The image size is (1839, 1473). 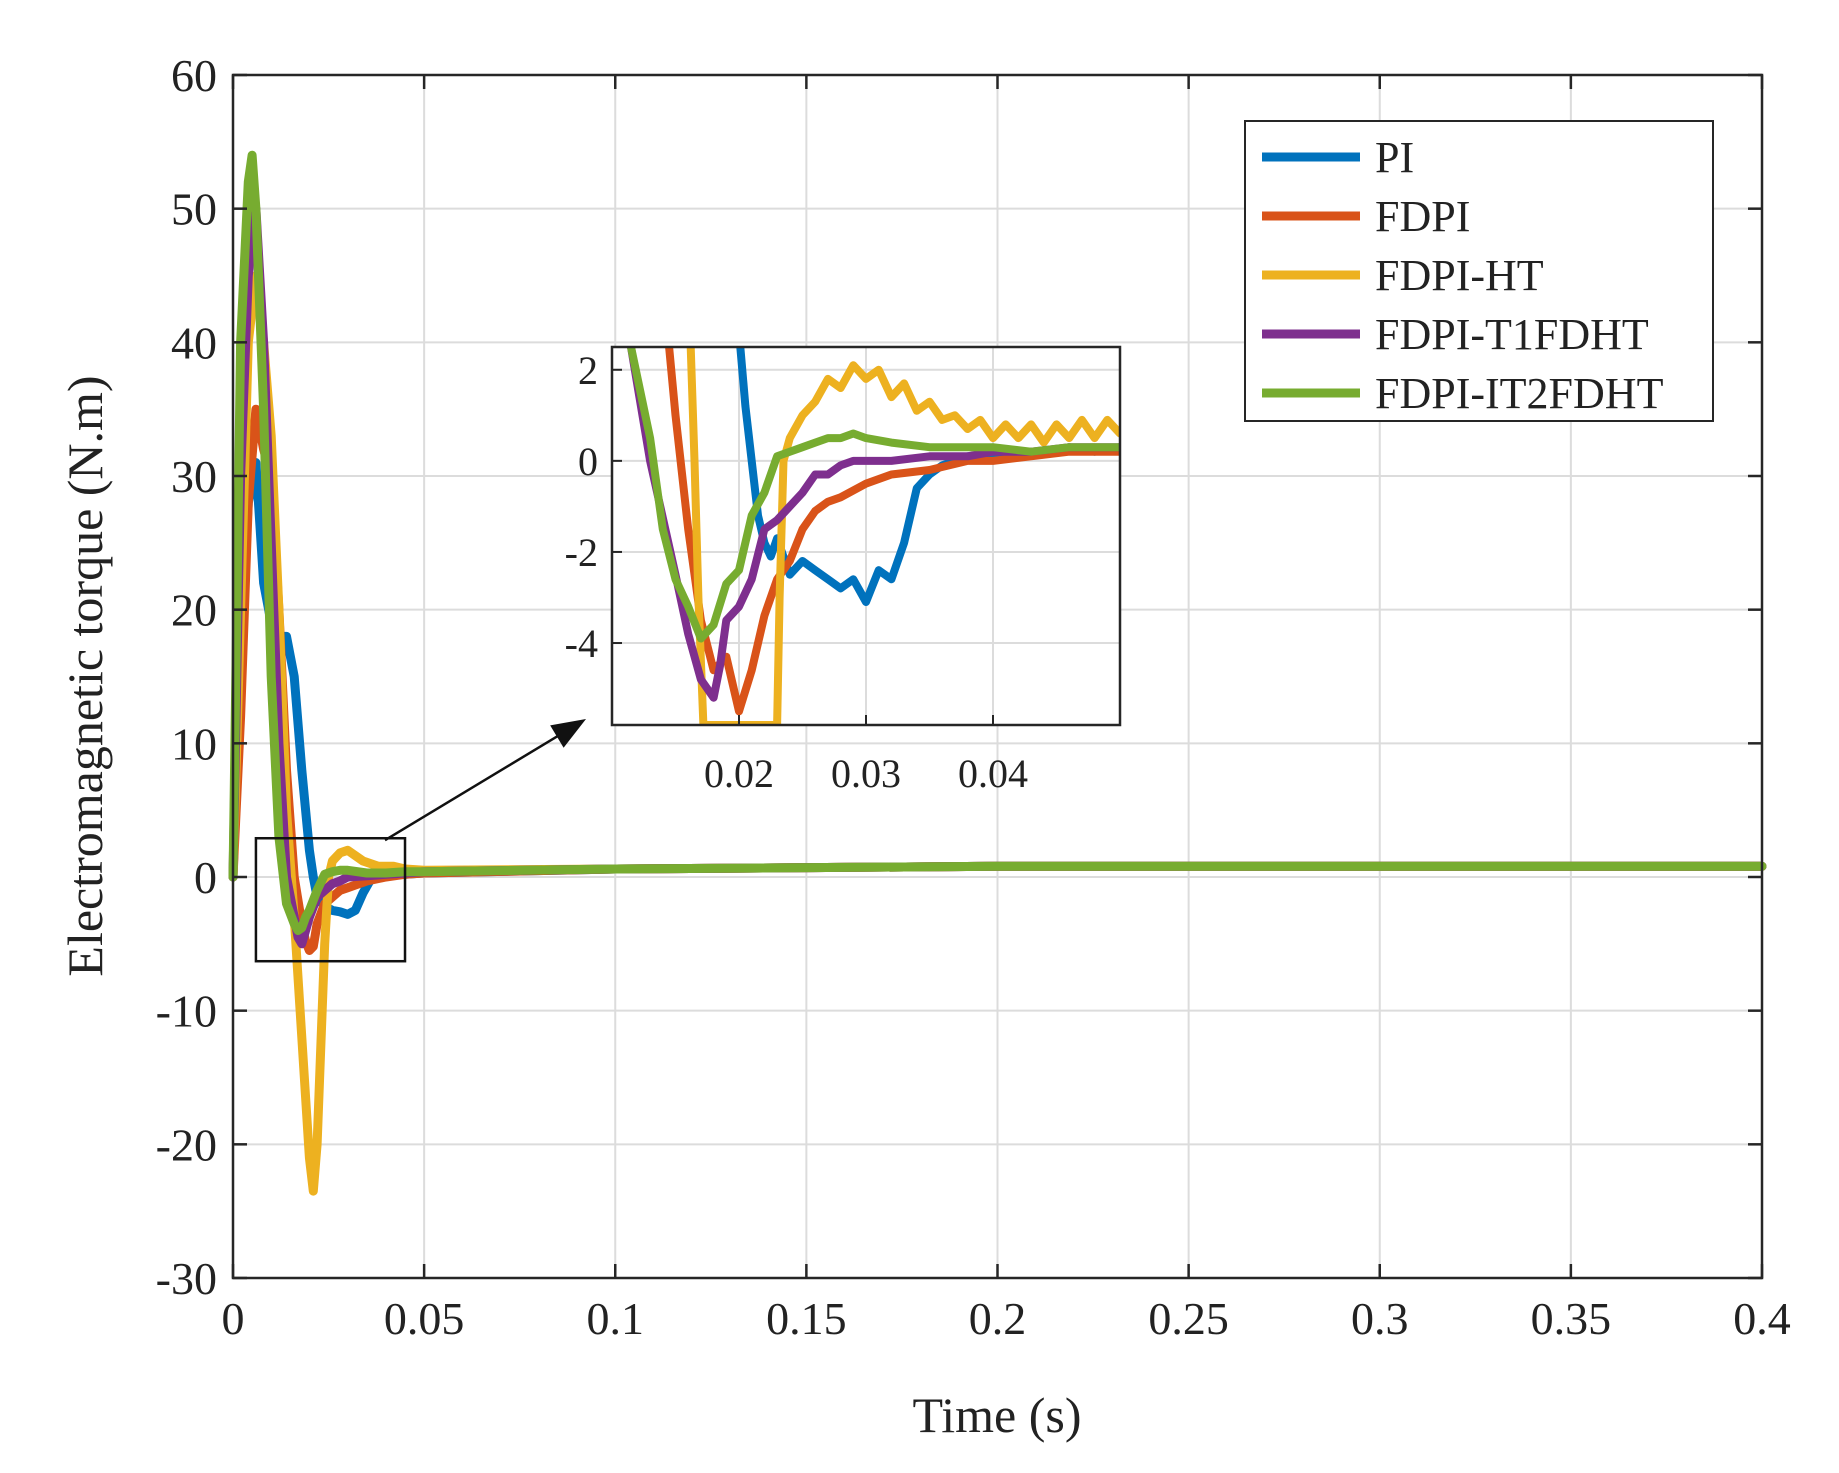 I want to click on y-tick-label: 20, so click(x=194, y=610).